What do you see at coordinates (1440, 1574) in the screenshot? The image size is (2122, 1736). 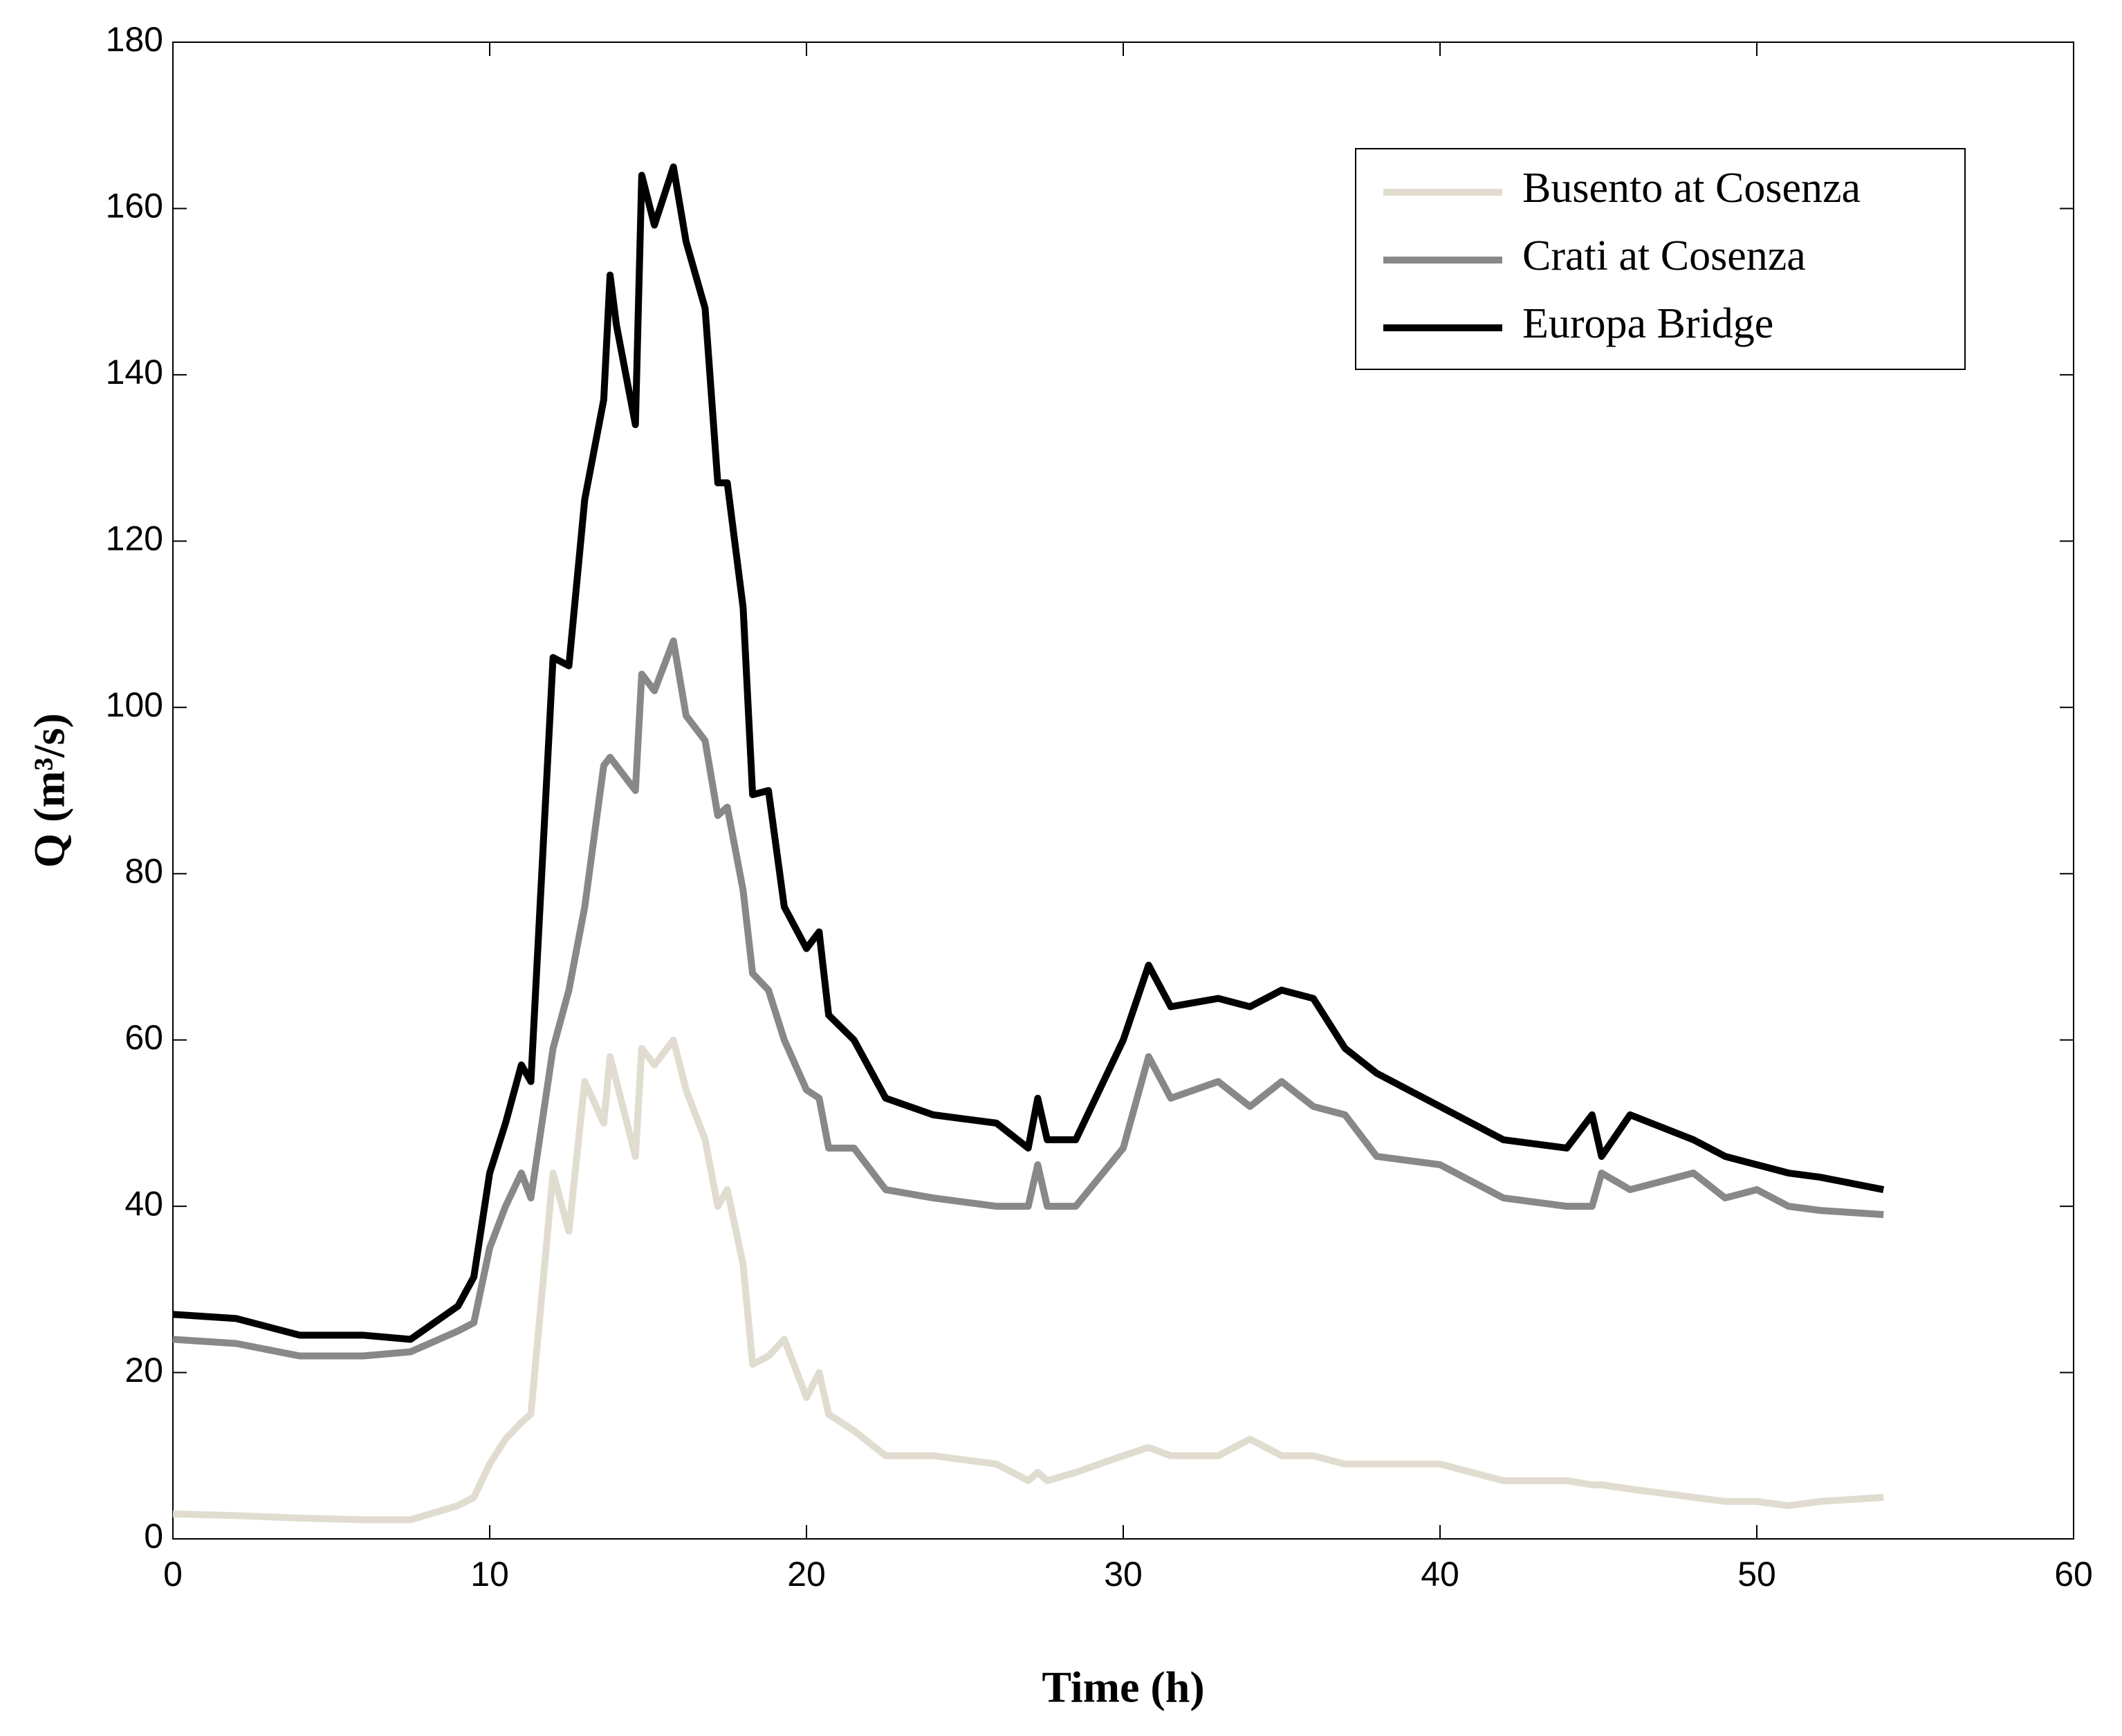 I see `x-tick-label: 40` at bounding box center [1440, 1574].